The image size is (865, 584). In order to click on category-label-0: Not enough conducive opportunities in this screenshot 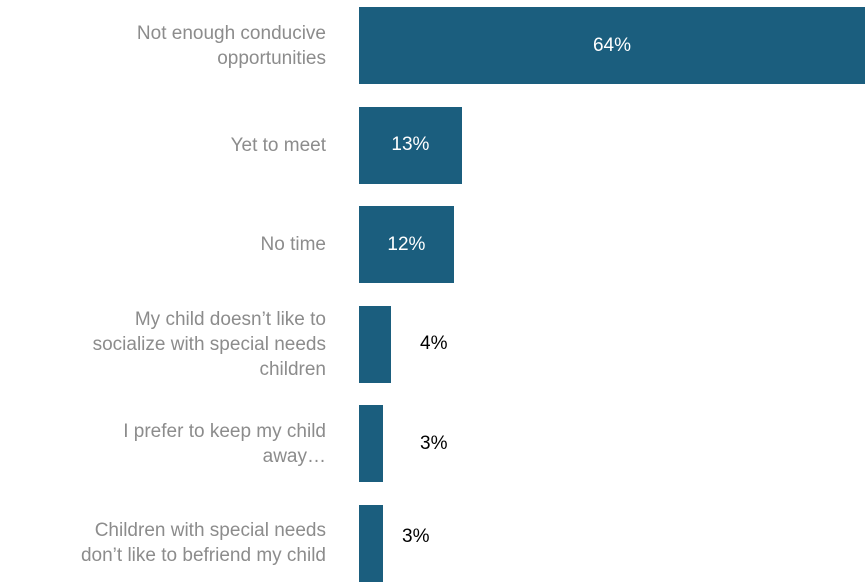, I will do `click(163, 46)`.